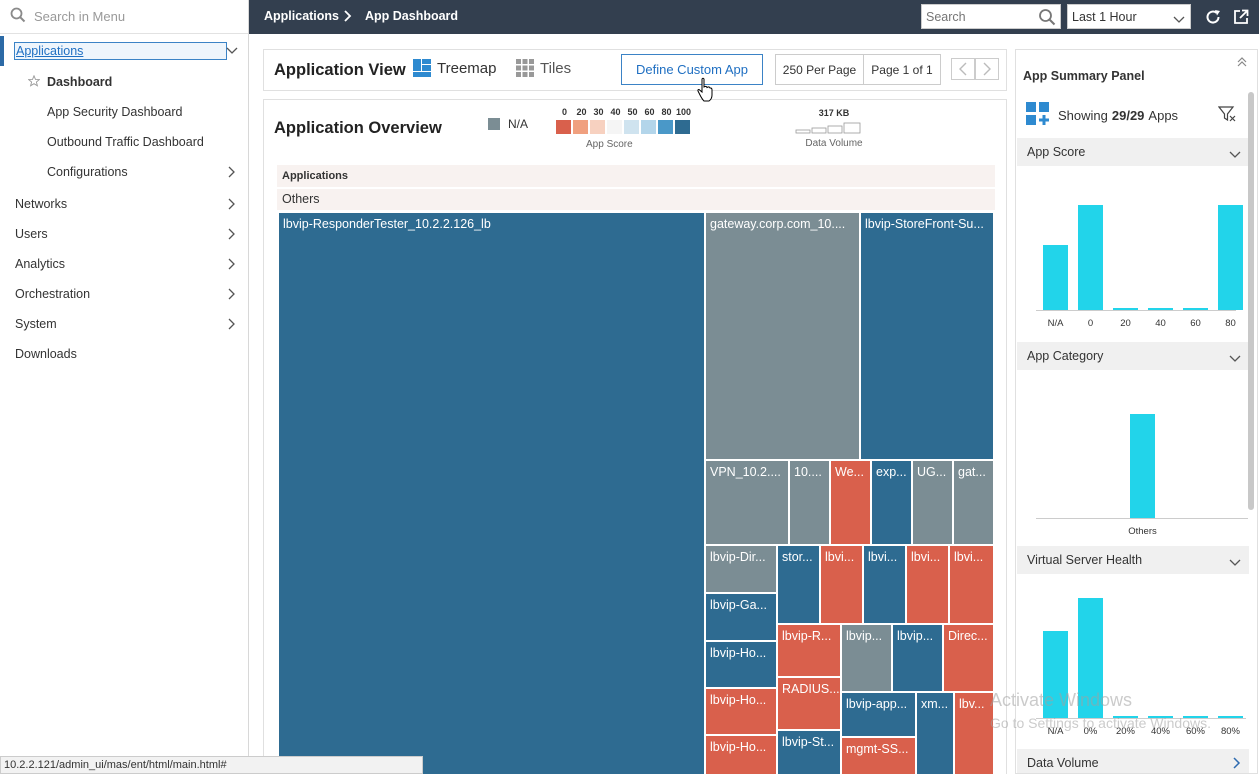 The height and width of the screenshot is (774, 1259). What do you see at coordinates (53, 294) in the screenshot?
I see `sidebar-item-orchestration-label: Orchestration` at bounding box center [53, 294].